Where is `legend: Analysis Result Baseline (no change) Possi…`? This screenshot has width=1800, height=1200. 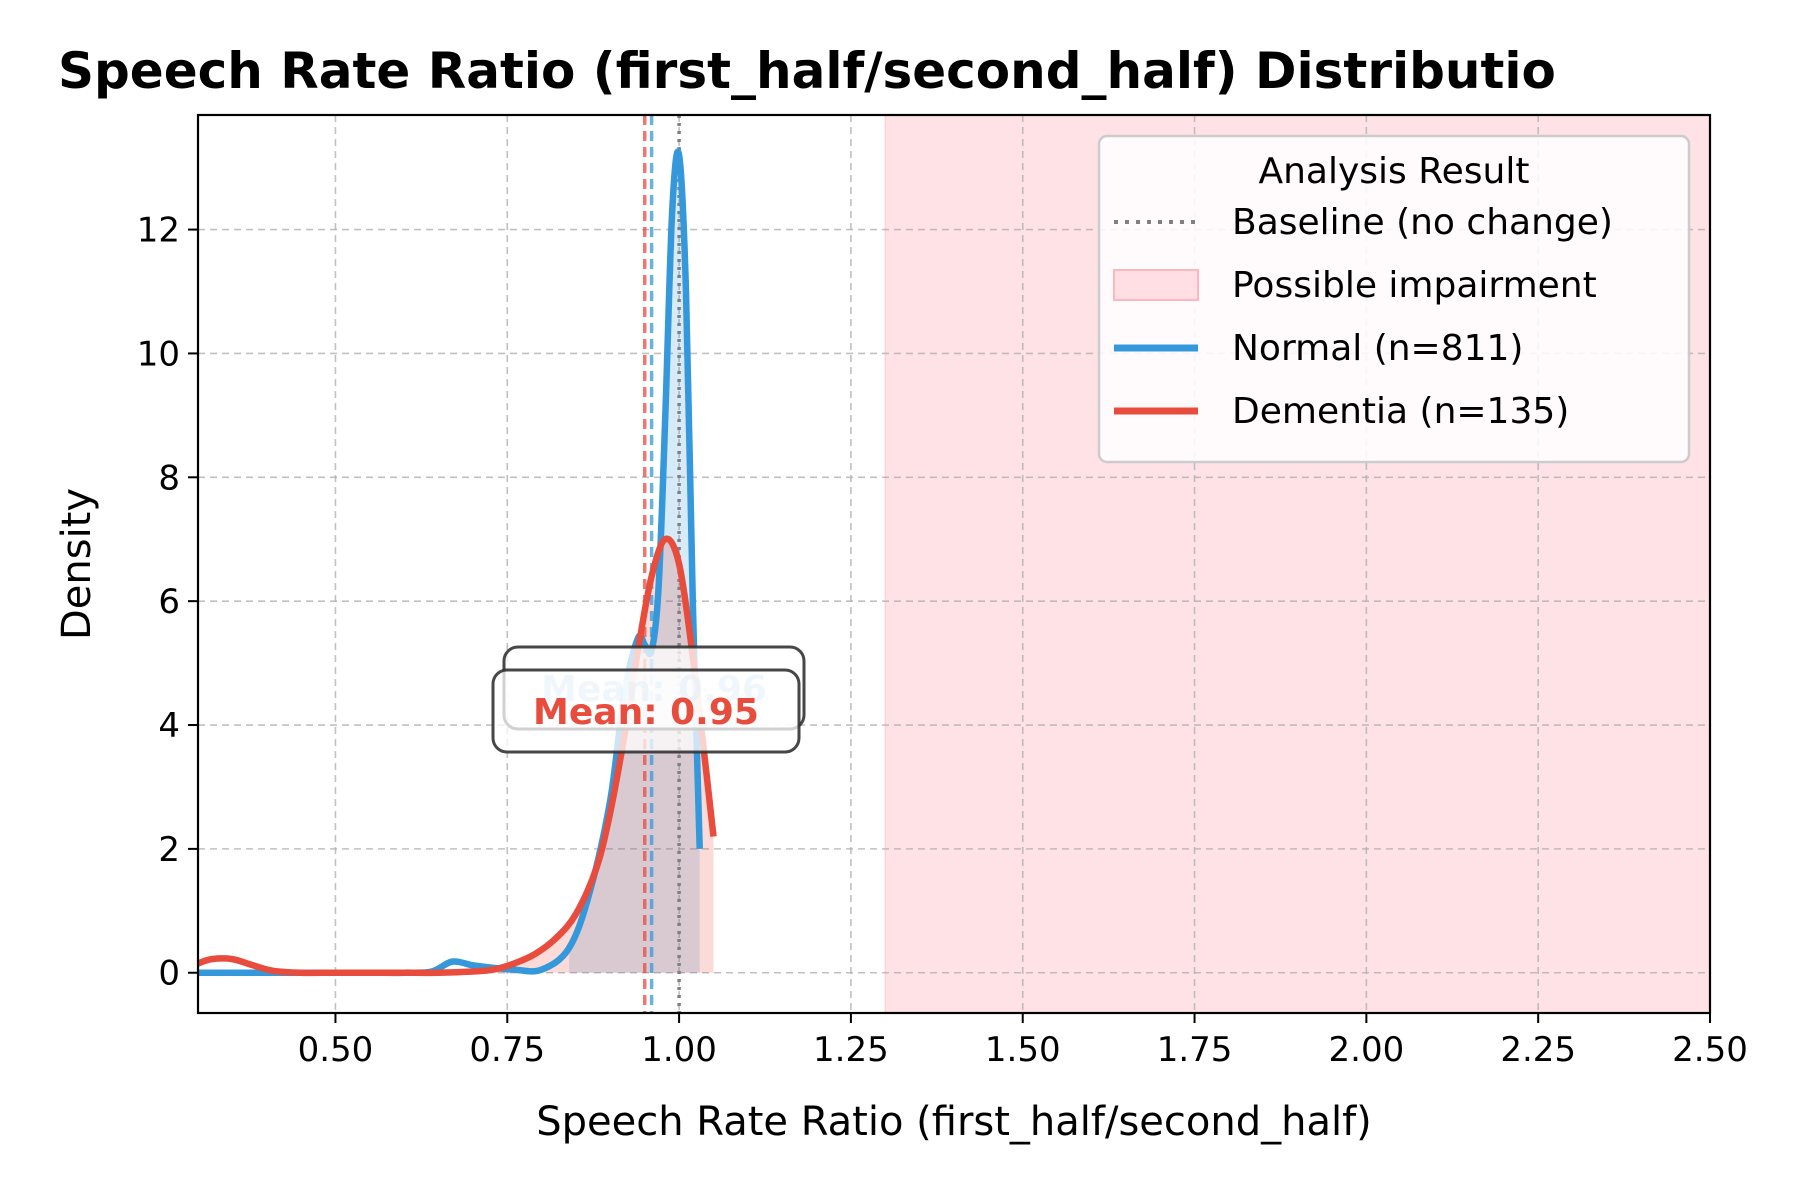 legend: Analysis Result Baseline (no change) Possi… is located at coordinates (1394, 299).